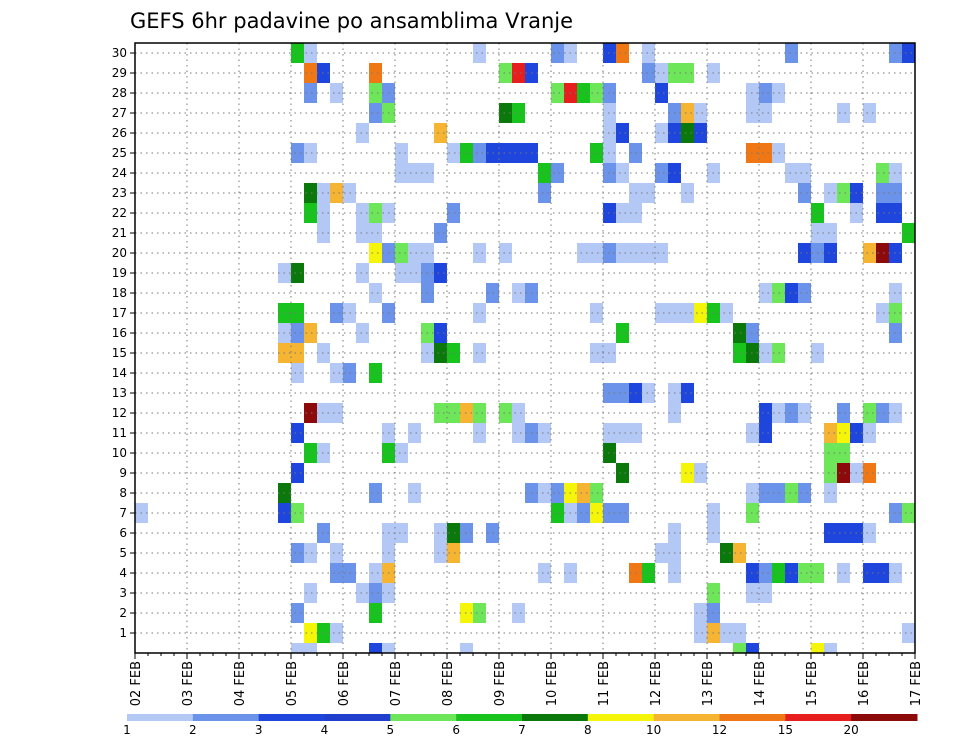 This screenshot has height=742, width=960. I want to click on x-tick-label: 08 FEB, so click(448, 683).